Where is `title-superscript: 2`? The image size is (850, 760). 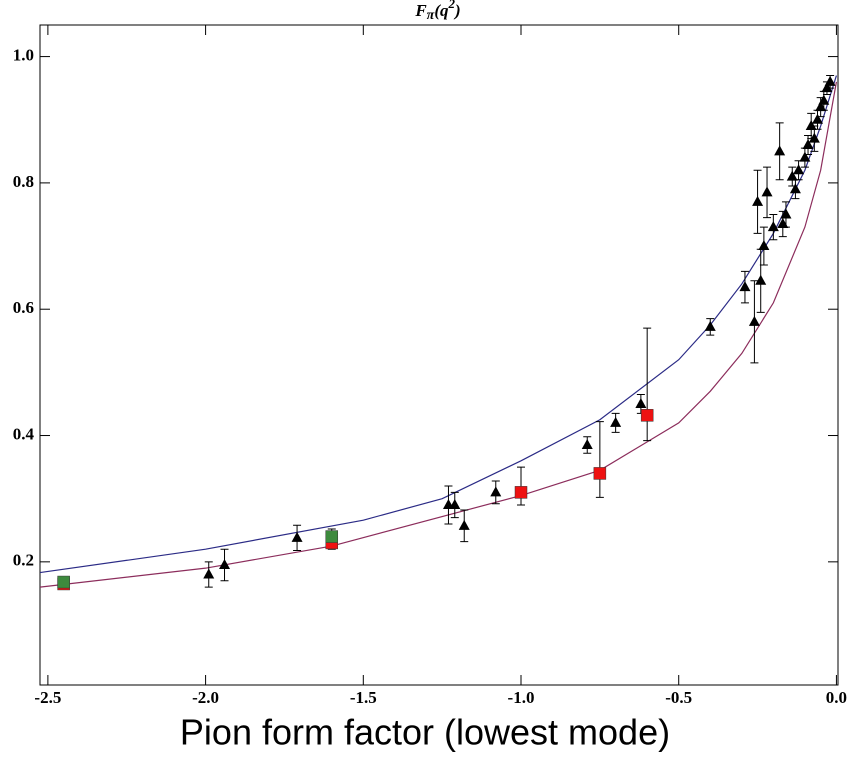 title-superscript: 2 is located at coordinates (452, 5).